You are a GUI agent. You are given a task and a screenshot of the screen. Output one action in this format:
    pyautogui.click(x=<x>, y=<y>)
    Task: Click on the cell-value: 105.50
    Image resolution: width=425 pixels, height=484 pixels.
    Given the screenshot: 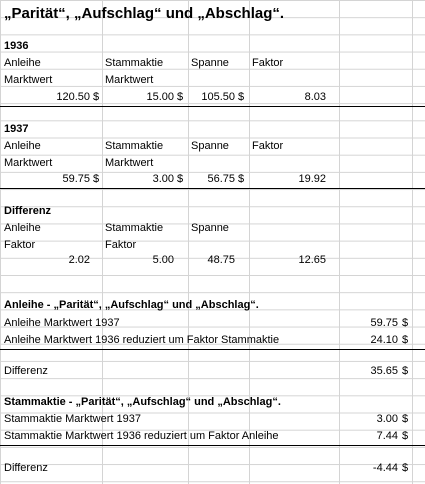 What is the action you would take?
    pyautogui.click(x=218, y=97)
    